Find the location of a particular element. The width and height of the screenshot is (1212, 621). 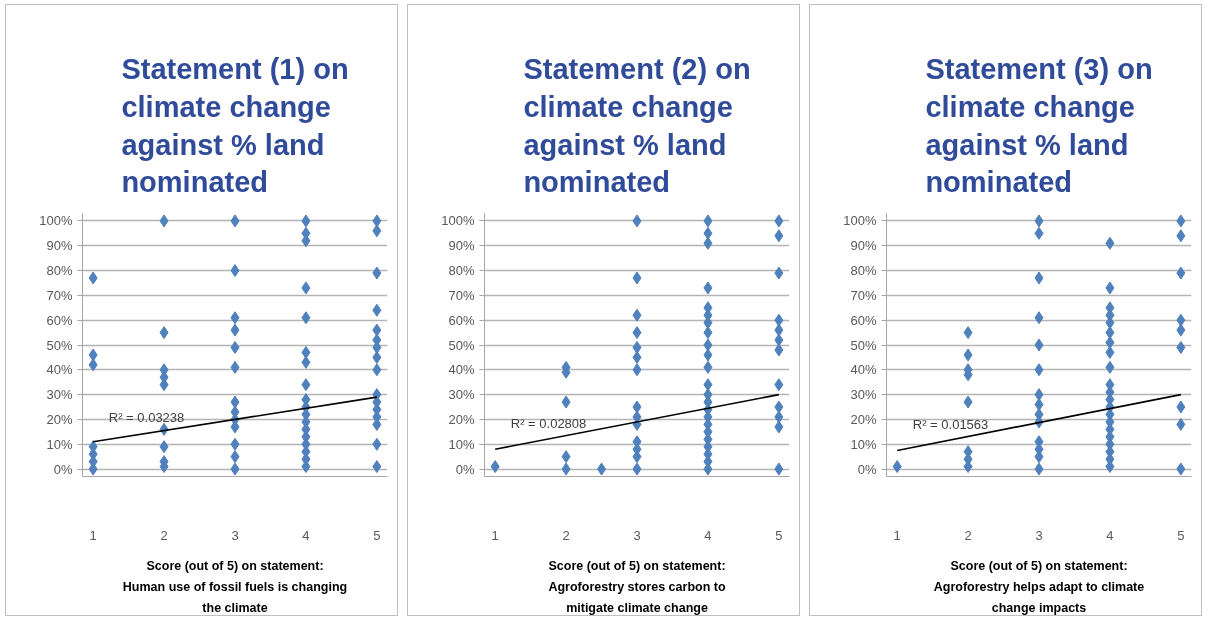

annotation: R² = 0.02808 is located at coordinates (548, 424).